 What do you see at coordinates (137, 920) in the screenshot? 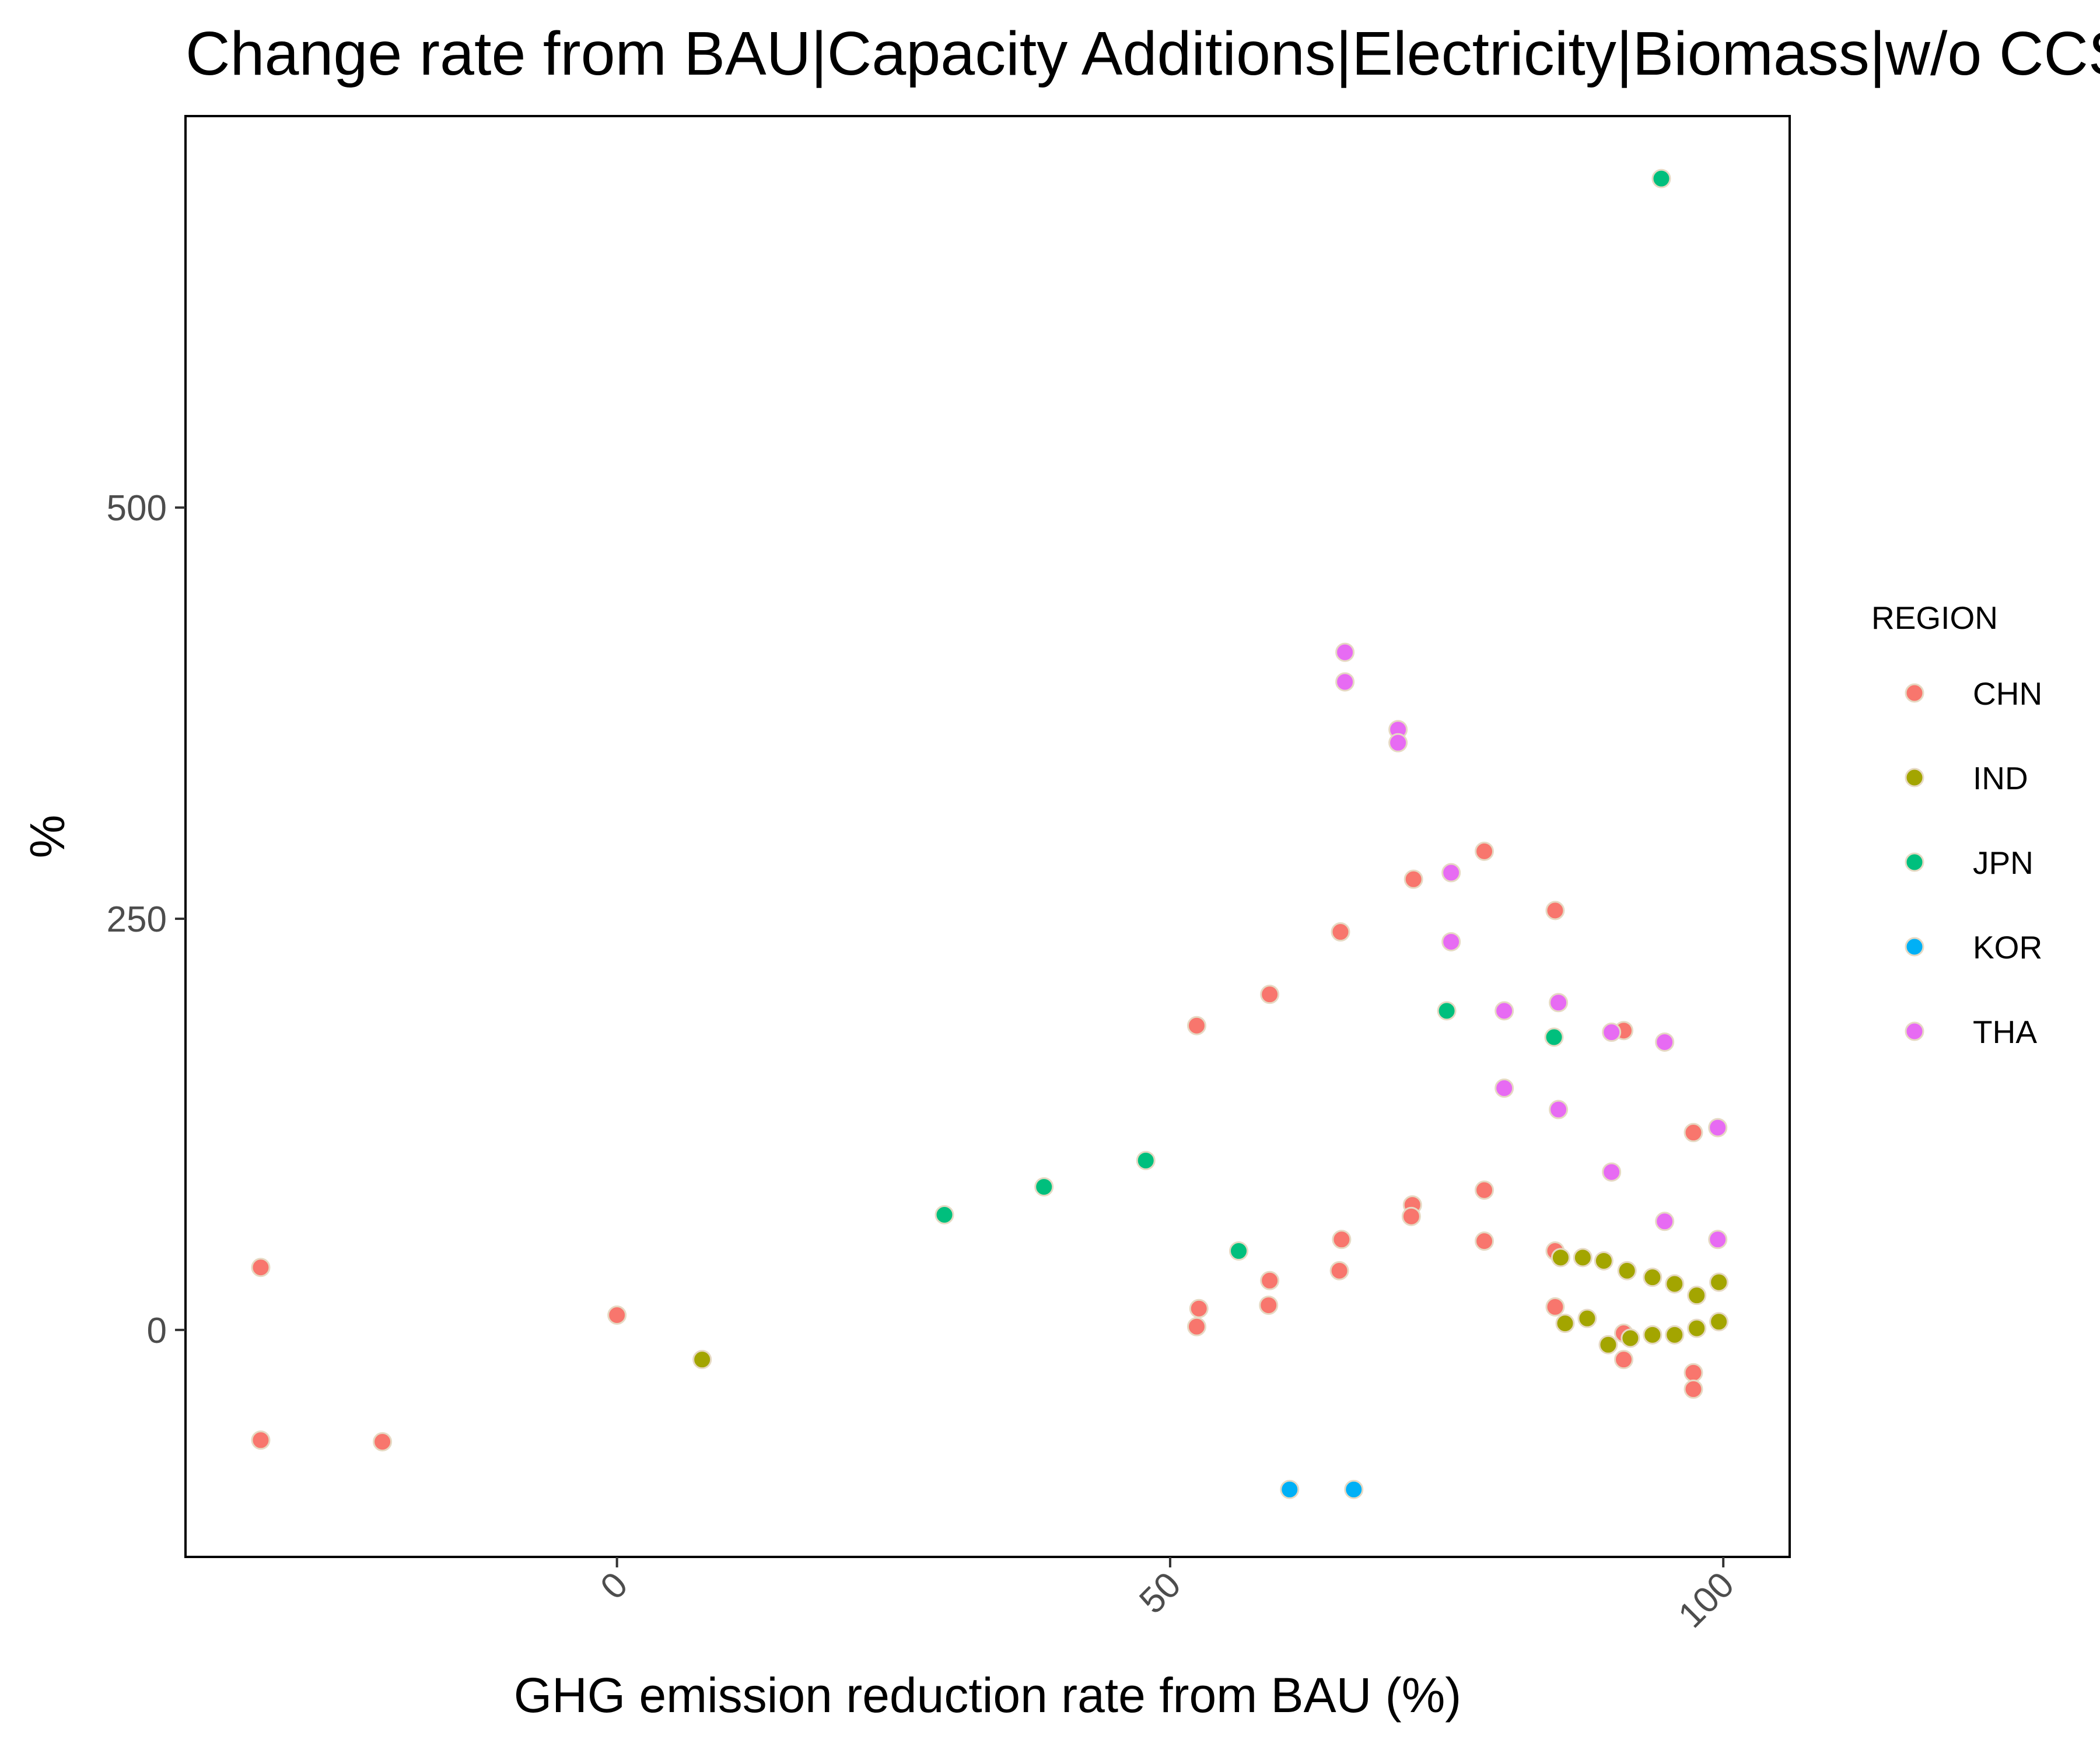
I see `y-tick-label: 250` at bounding box center [137, 920].